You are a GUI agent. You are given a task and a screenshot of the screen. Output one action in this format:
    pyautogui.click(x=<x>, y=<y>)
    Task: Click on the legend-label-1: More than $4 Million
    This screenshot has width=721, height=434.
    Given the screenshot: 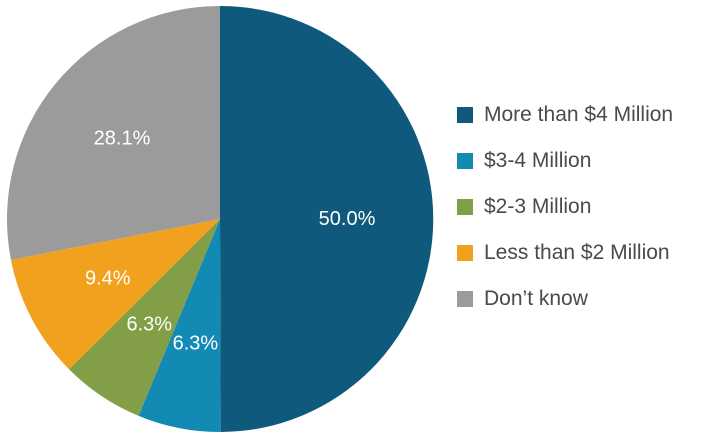 What is the action you would take?
    pyautogui.click(x=579, y=114)
    